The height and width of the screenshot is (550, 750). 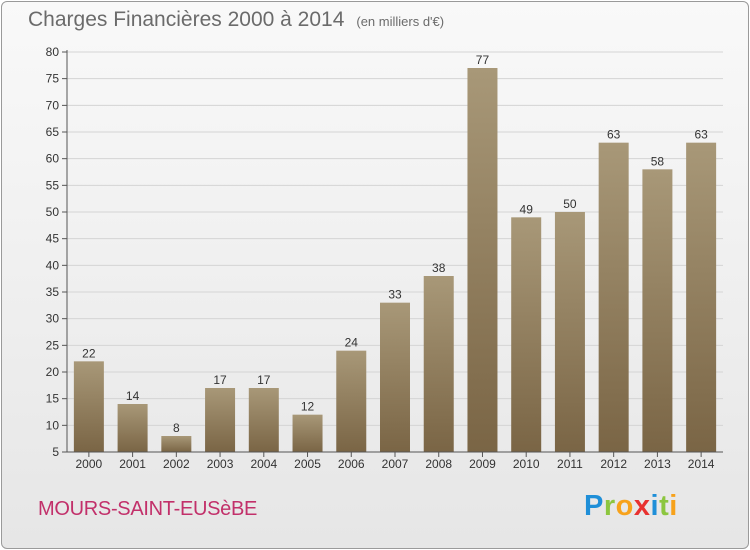 I want to click on value-label-2009: 77, so click(x=483, y=60).